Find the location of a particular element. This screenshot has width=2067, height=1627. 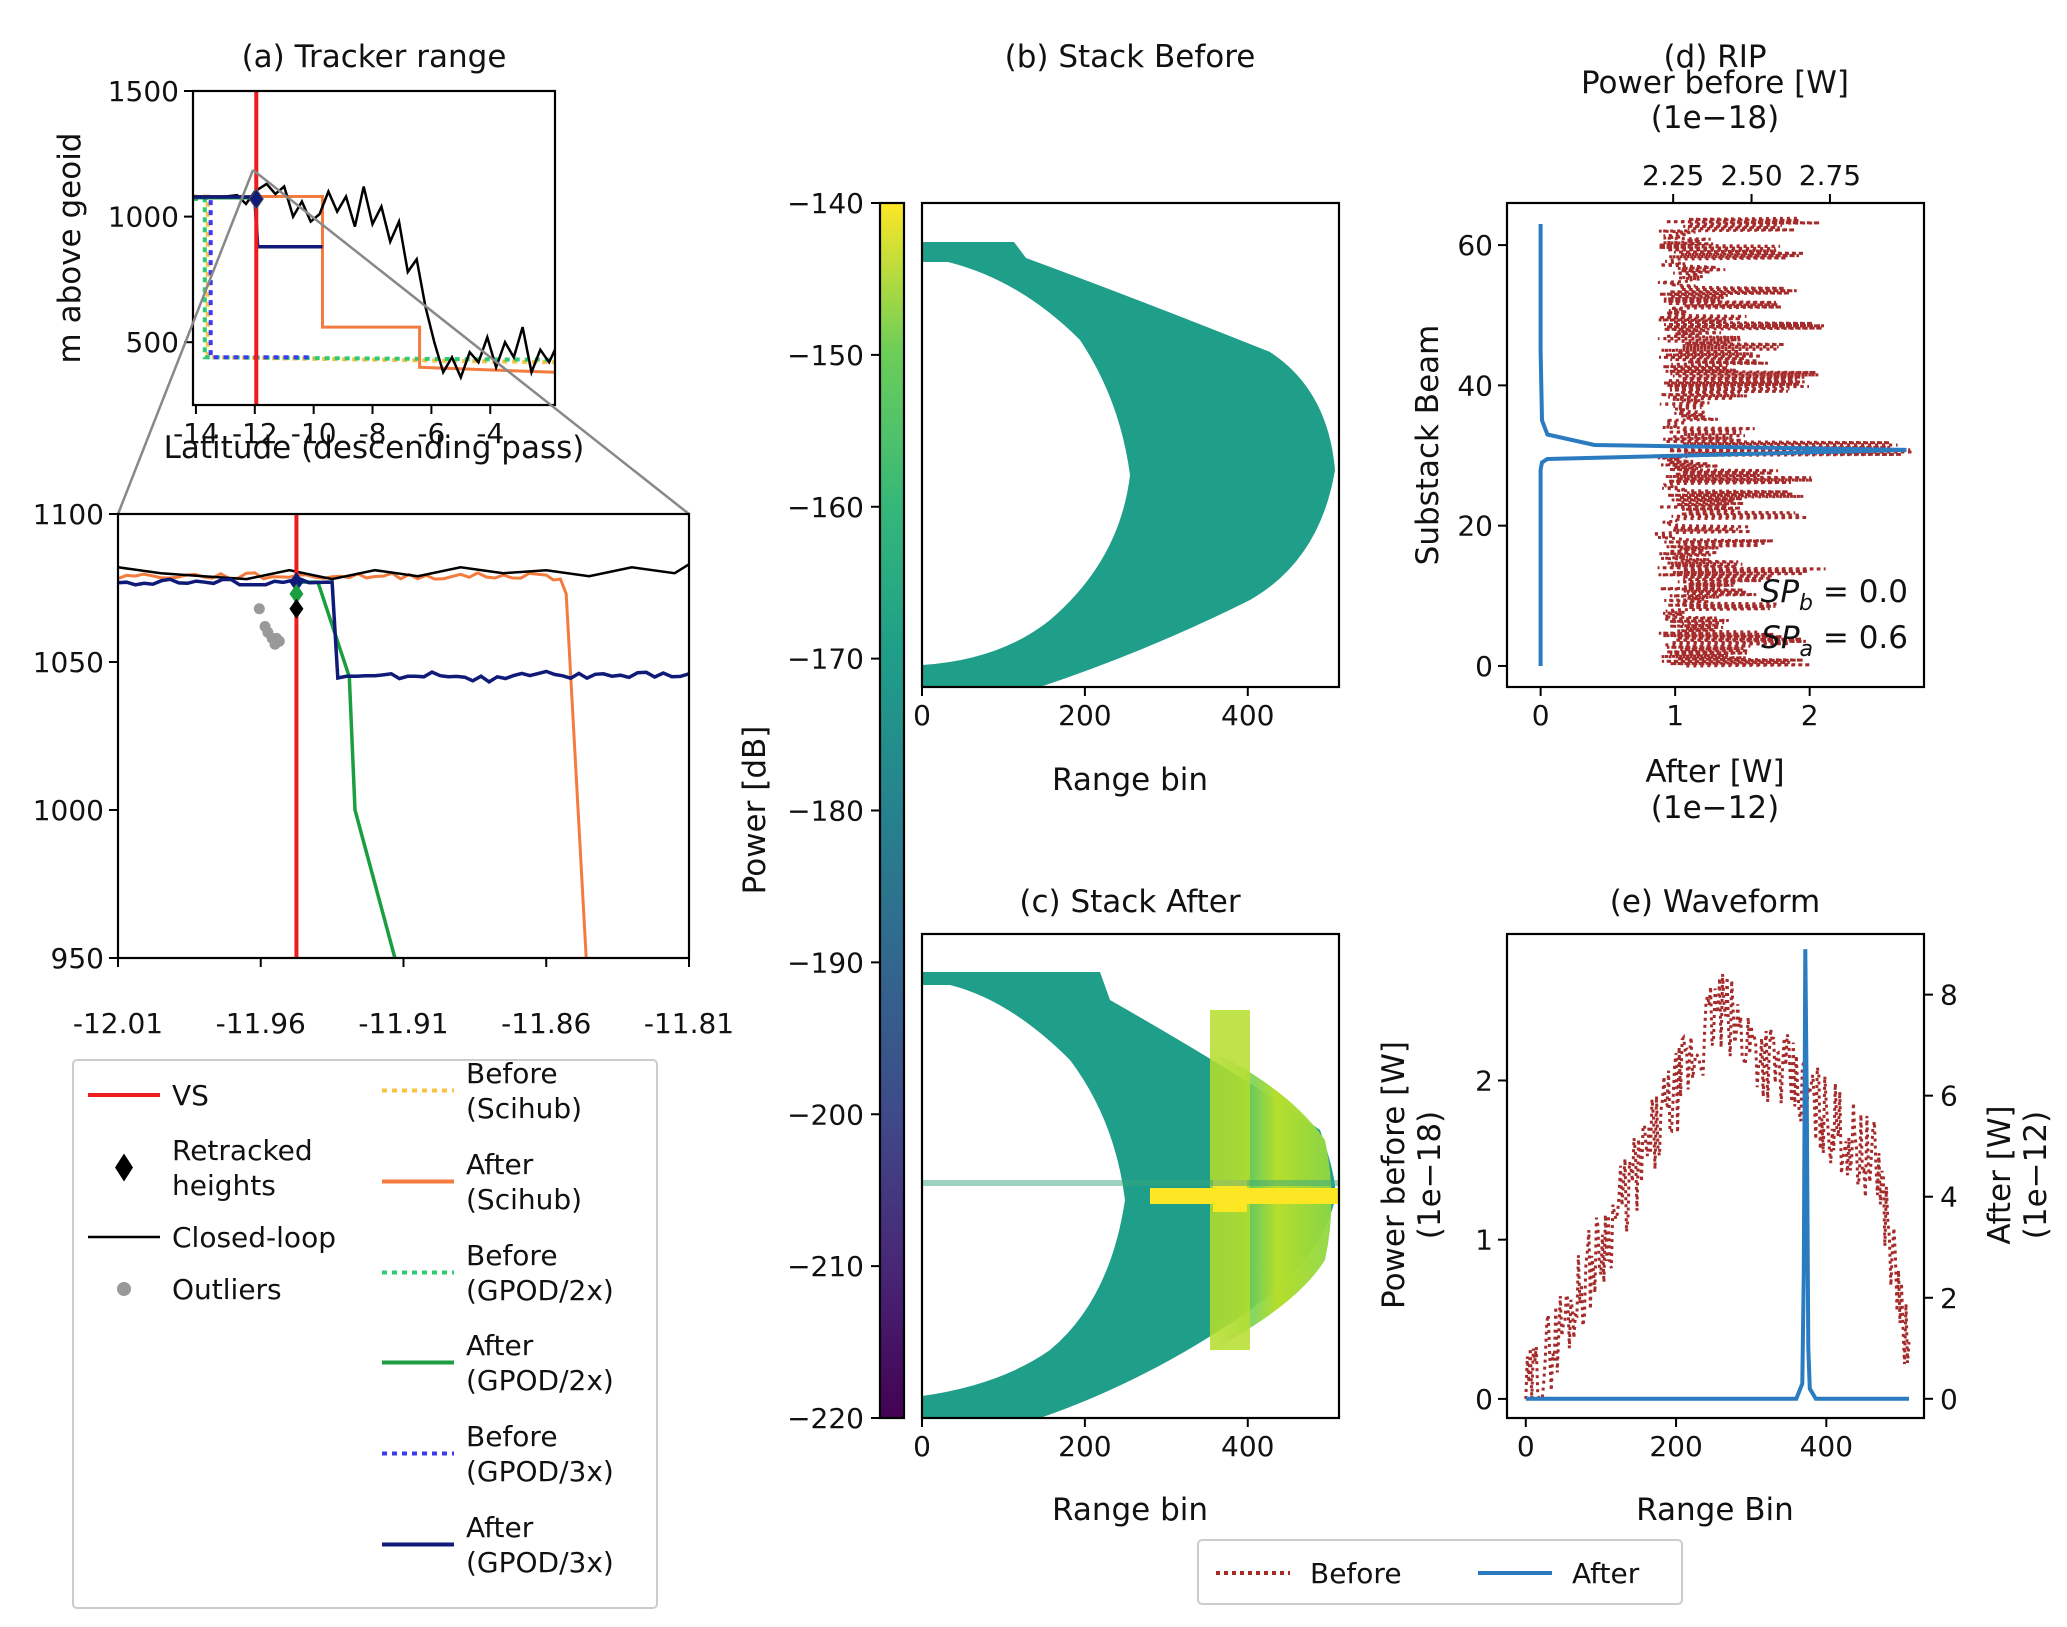

panel-c: (c) Stack After 0 200 400 Range bin is located at coordinates (1127, 1206).